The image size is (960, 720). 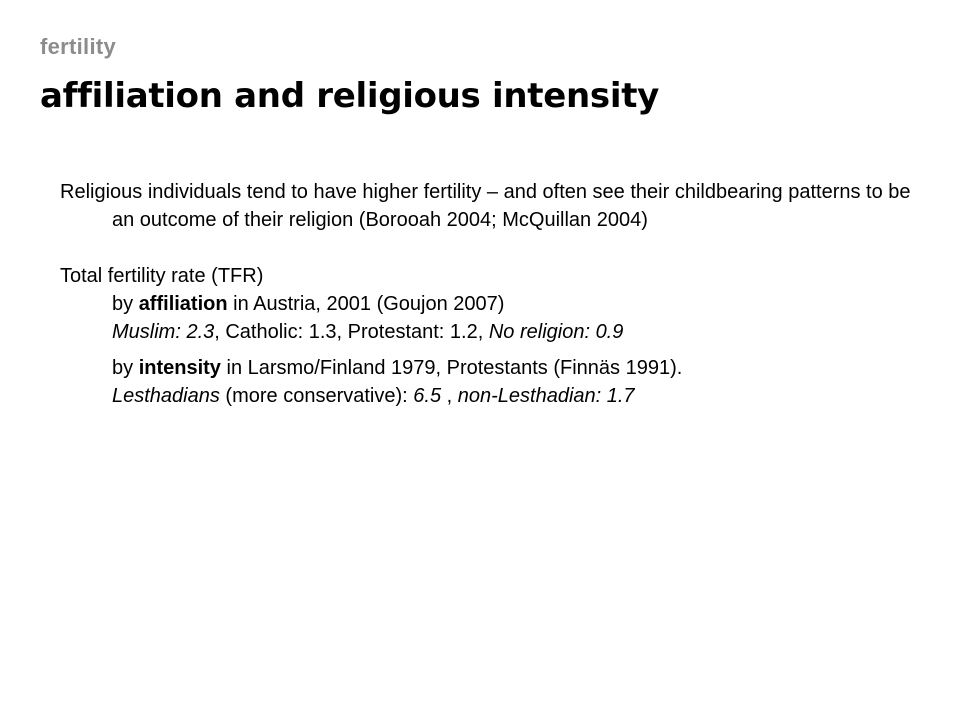 I want to click on value-lesthadians: 6.5, so click(x=427, y=396).